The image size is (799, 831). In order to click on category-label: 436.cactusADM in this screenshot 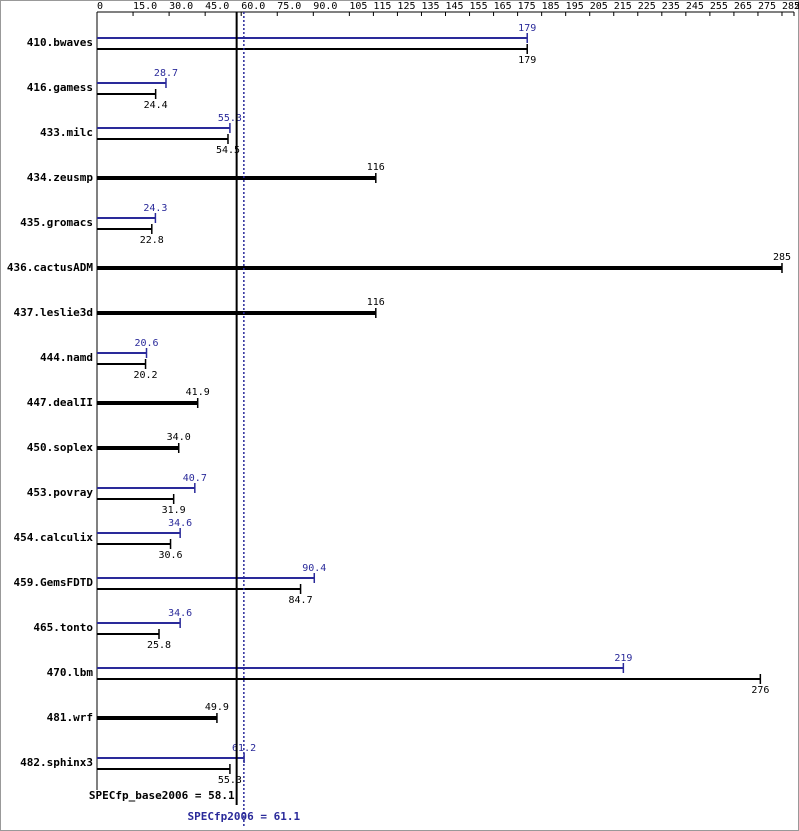, I will do `click(50, 267)`.